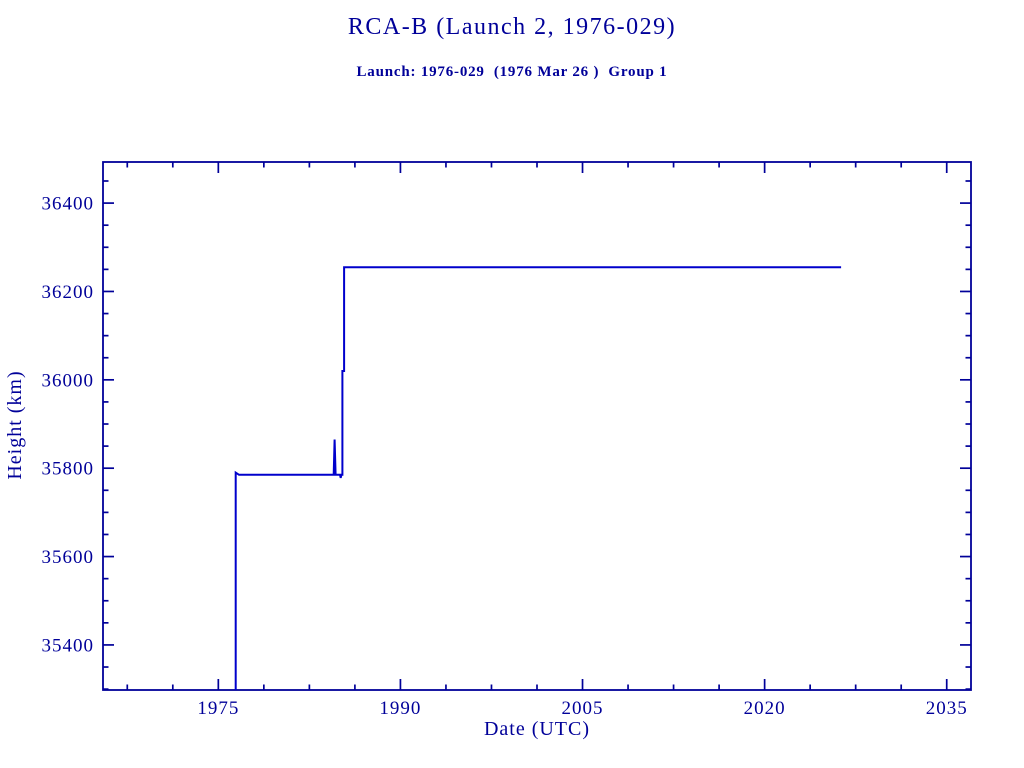 Image resolution: width=1024 pixels, height=768 pixels. What do you see at coordinates (68, 645) in the screenshot?
I see `y-tick-label: 35400` at bounding box center [68, 645].